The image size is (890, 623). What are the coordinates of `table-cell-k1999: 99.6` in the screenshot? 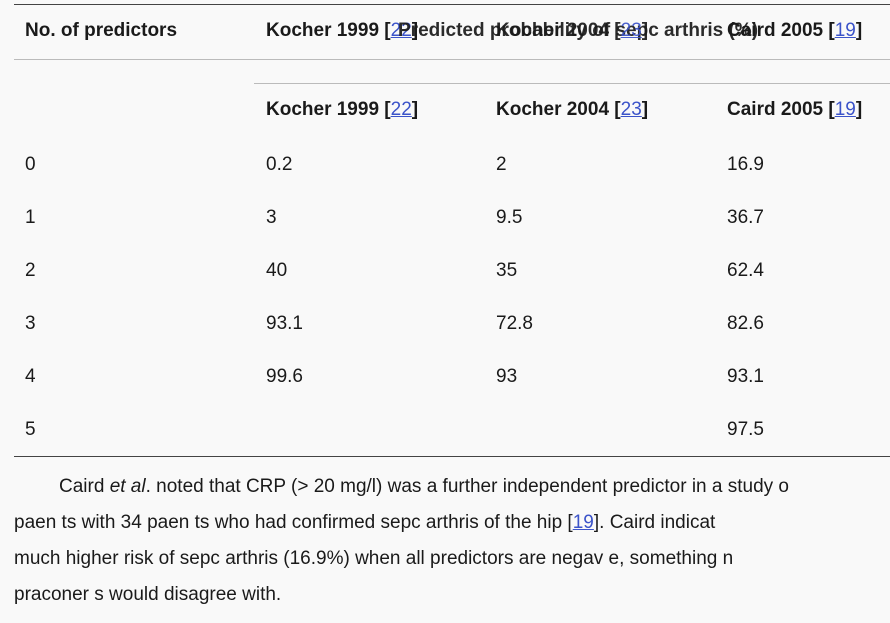 It's located at (284, 376).